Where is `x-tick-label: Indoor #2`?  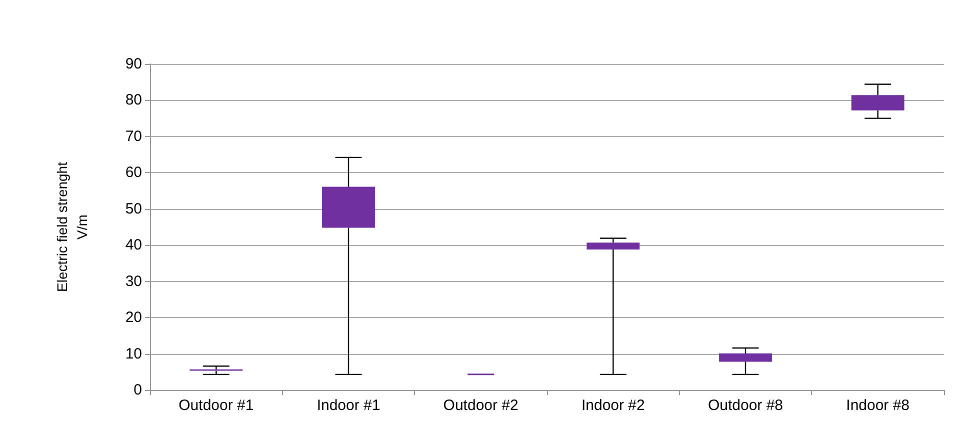 x-tick-label: Indoor #2 is located at coordinates (613, 405).